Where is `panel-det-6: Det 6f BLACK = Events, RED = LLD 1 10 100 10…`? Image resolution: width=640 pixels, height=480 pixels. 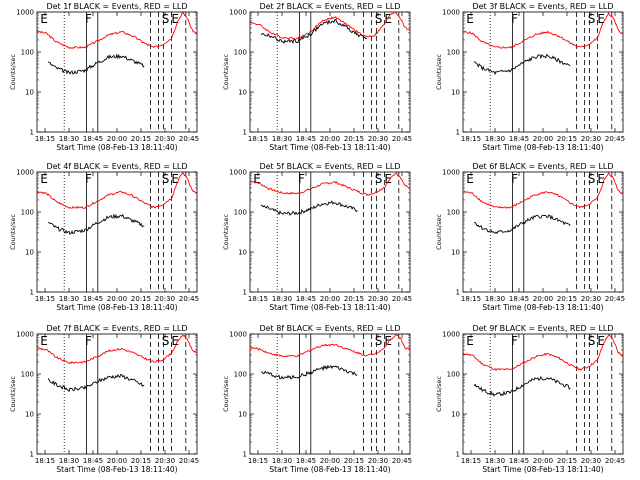 panel-det-6: Det 6f BLACK = Events, RED = LLD 1 10 100 10… is located at coordinates (530, 237).